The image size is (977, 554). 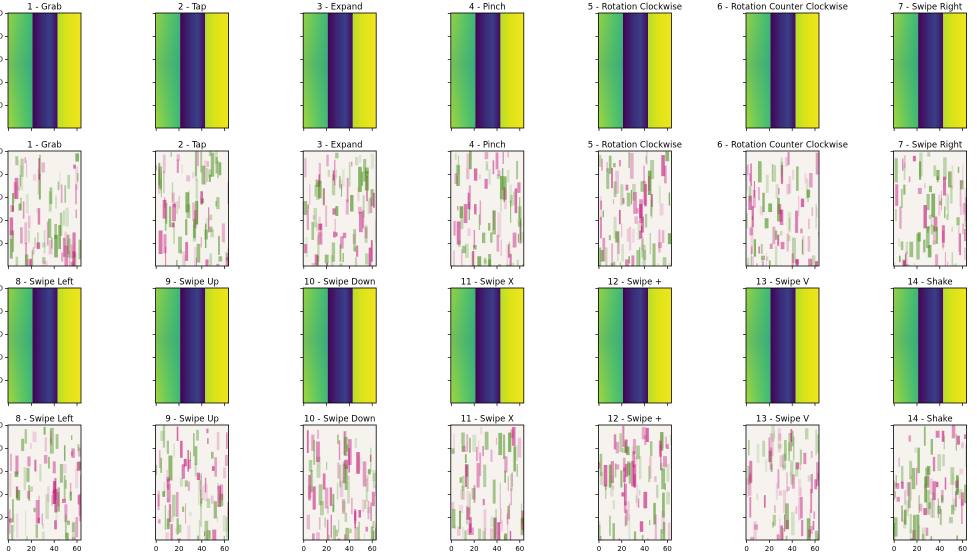 I want to click on x-tick-label: 40, so click(x=349, y=549).